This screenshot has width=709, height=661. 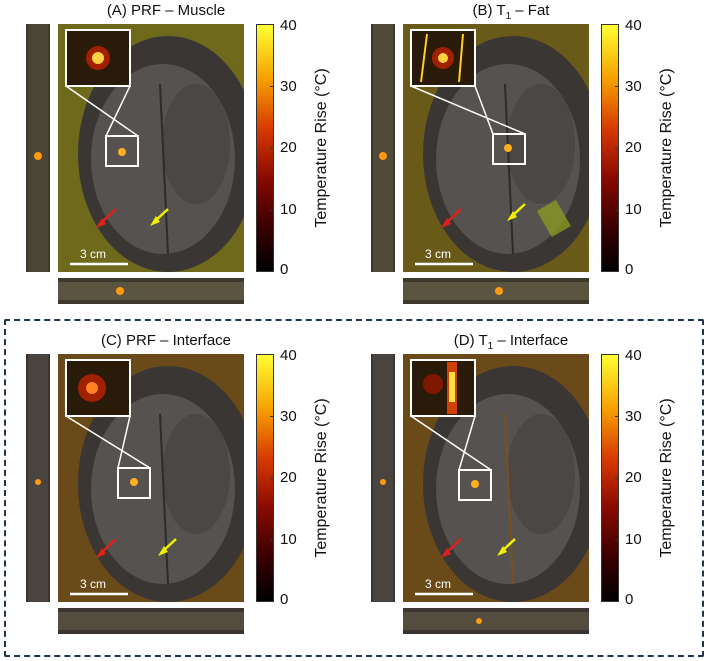 I want to click on panel-b-title: (B) T1 – Fat, so click(x=511, y=12).